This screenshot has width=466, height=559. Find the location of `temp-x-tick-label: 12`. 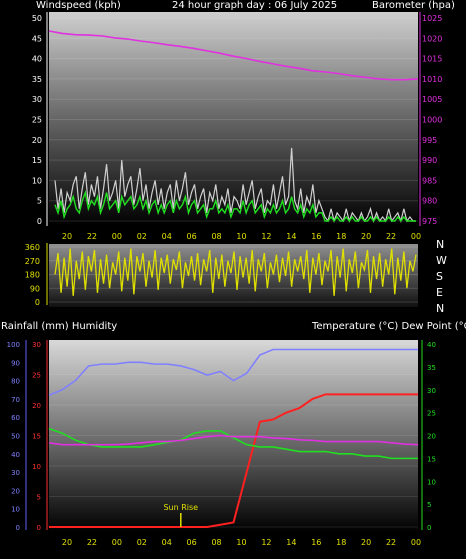

temp-x-tick-label: 12 is located at coordinates (266, 542).